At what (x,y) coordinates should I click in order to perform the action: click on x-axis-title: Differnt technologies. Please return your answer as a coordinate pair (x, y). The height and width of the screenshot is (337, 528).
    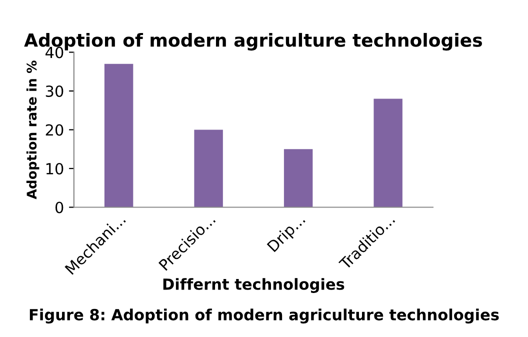
    Looking at the image, I should click on (253, 285).